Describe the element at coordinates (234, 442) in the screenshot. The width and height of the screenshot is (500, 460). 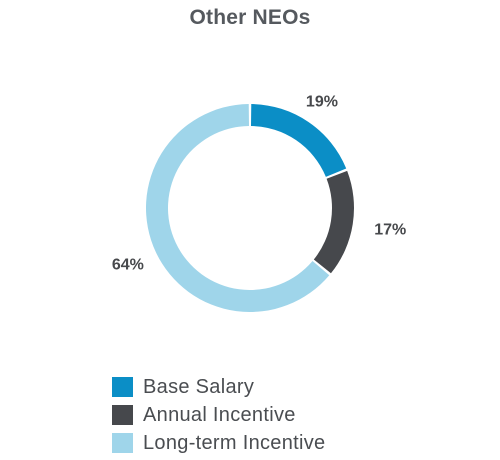
I see `legend-label-long-term-incentive: Long-term Incentive` at that location.